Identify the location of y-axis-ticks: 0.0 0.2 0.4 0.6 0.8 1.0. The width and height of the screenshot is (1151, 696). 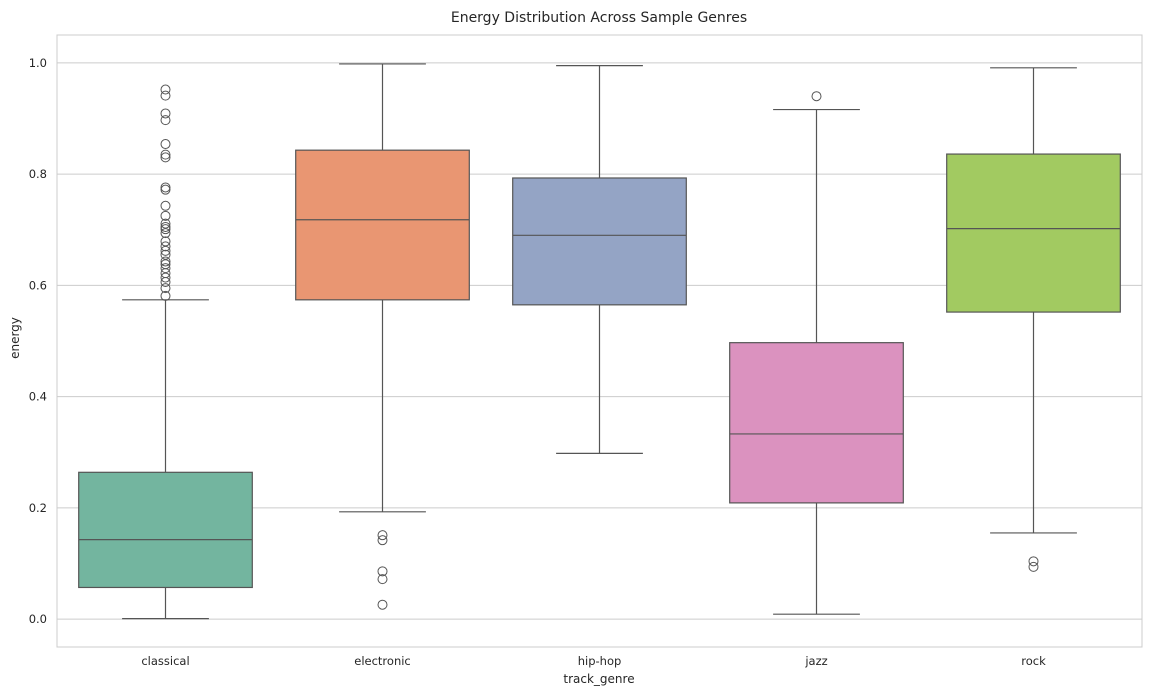
(38, 341).